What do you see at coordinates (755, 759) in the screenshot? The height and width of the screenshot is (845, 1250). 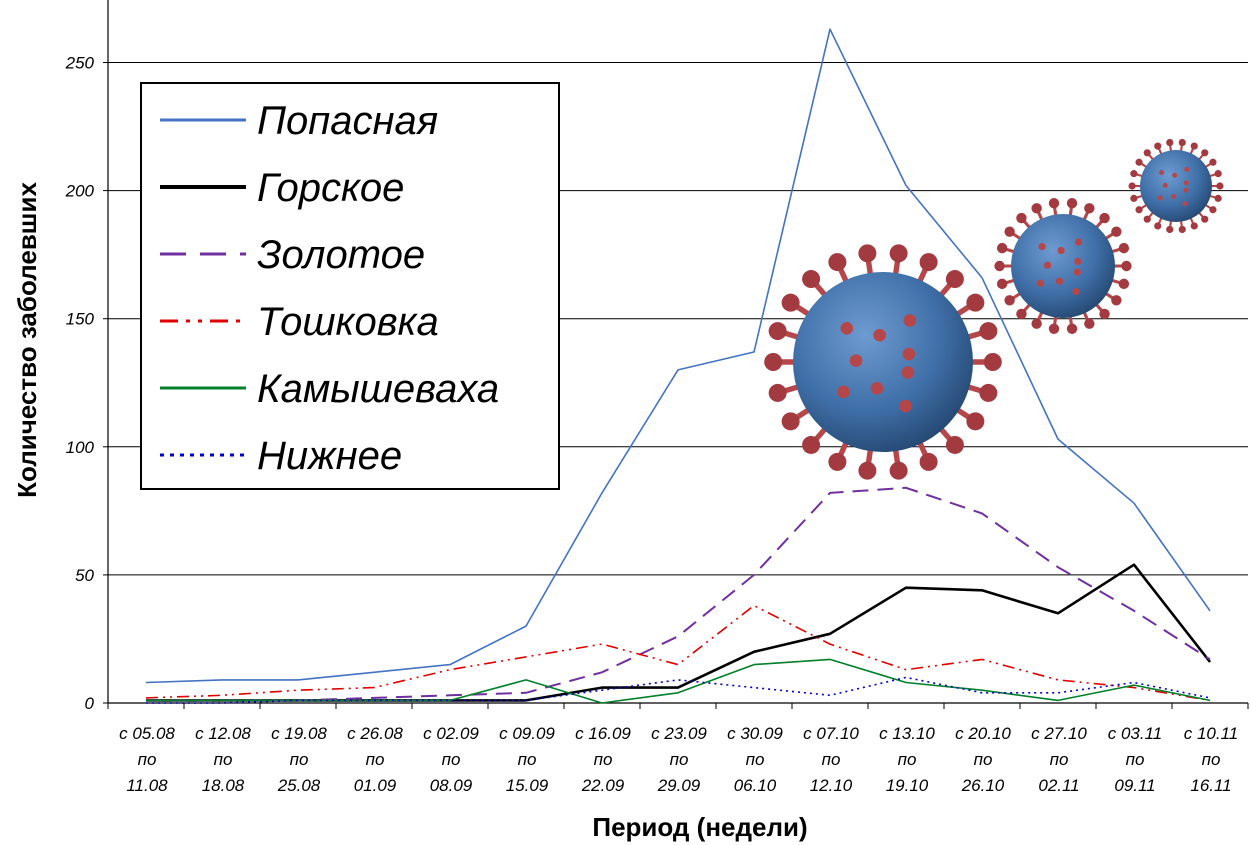 I see `x-tick-label: с 30.09 по 06.10` at bounding box center [755, 759].